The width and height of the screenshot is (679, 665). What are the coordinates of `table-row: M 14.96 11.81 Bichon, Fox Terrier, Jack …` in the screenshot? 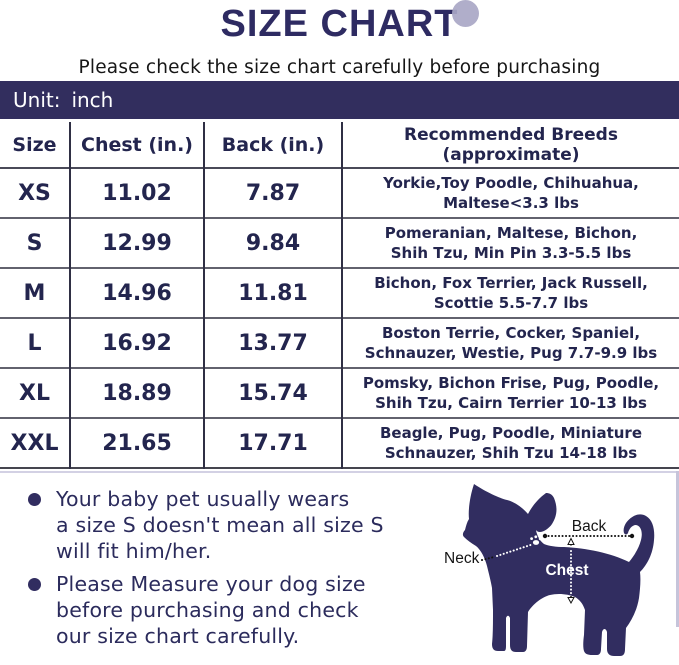 It's located at (339, 293).